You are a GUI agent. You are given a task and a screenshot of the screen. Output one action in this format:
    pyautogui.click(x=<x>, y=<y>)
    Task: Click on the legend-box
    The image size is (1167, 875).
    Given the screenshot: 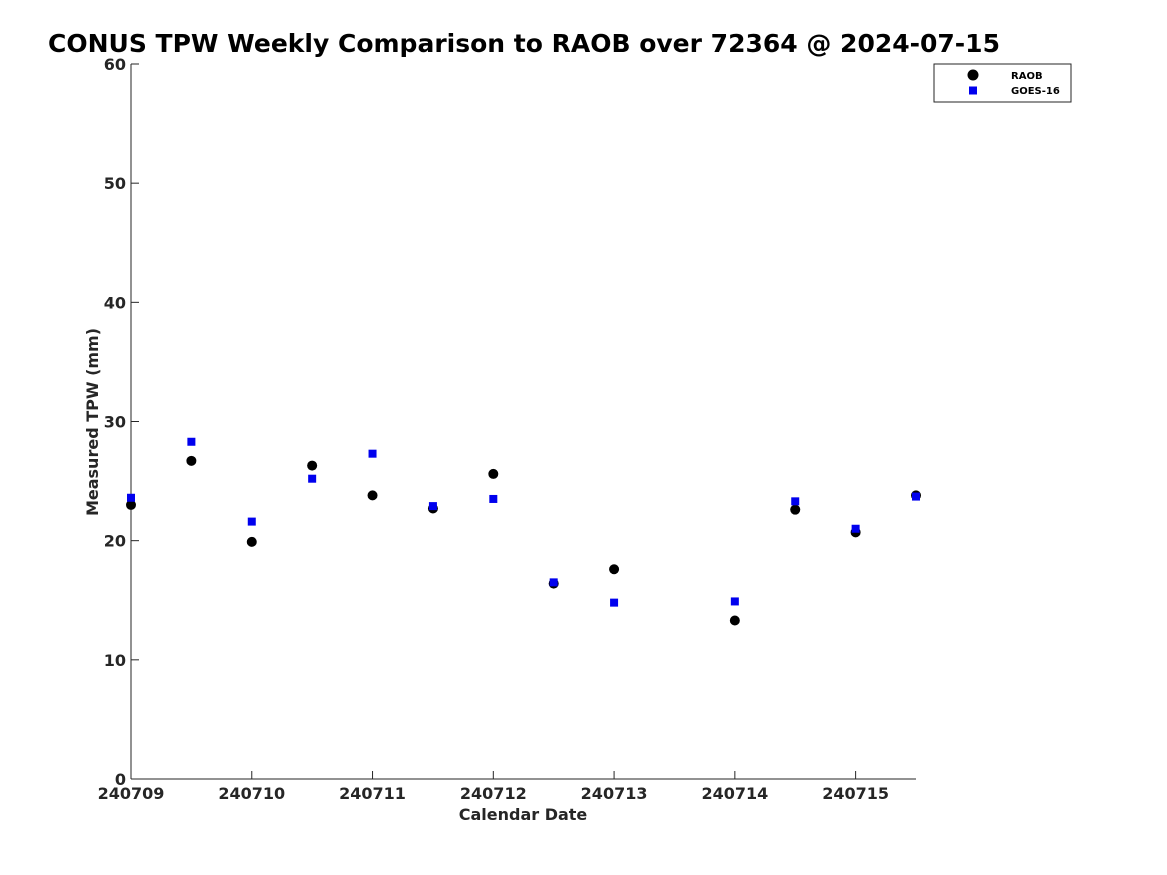 What is the action you would take?
    pyautogui.click(x=1002, y=83)
    